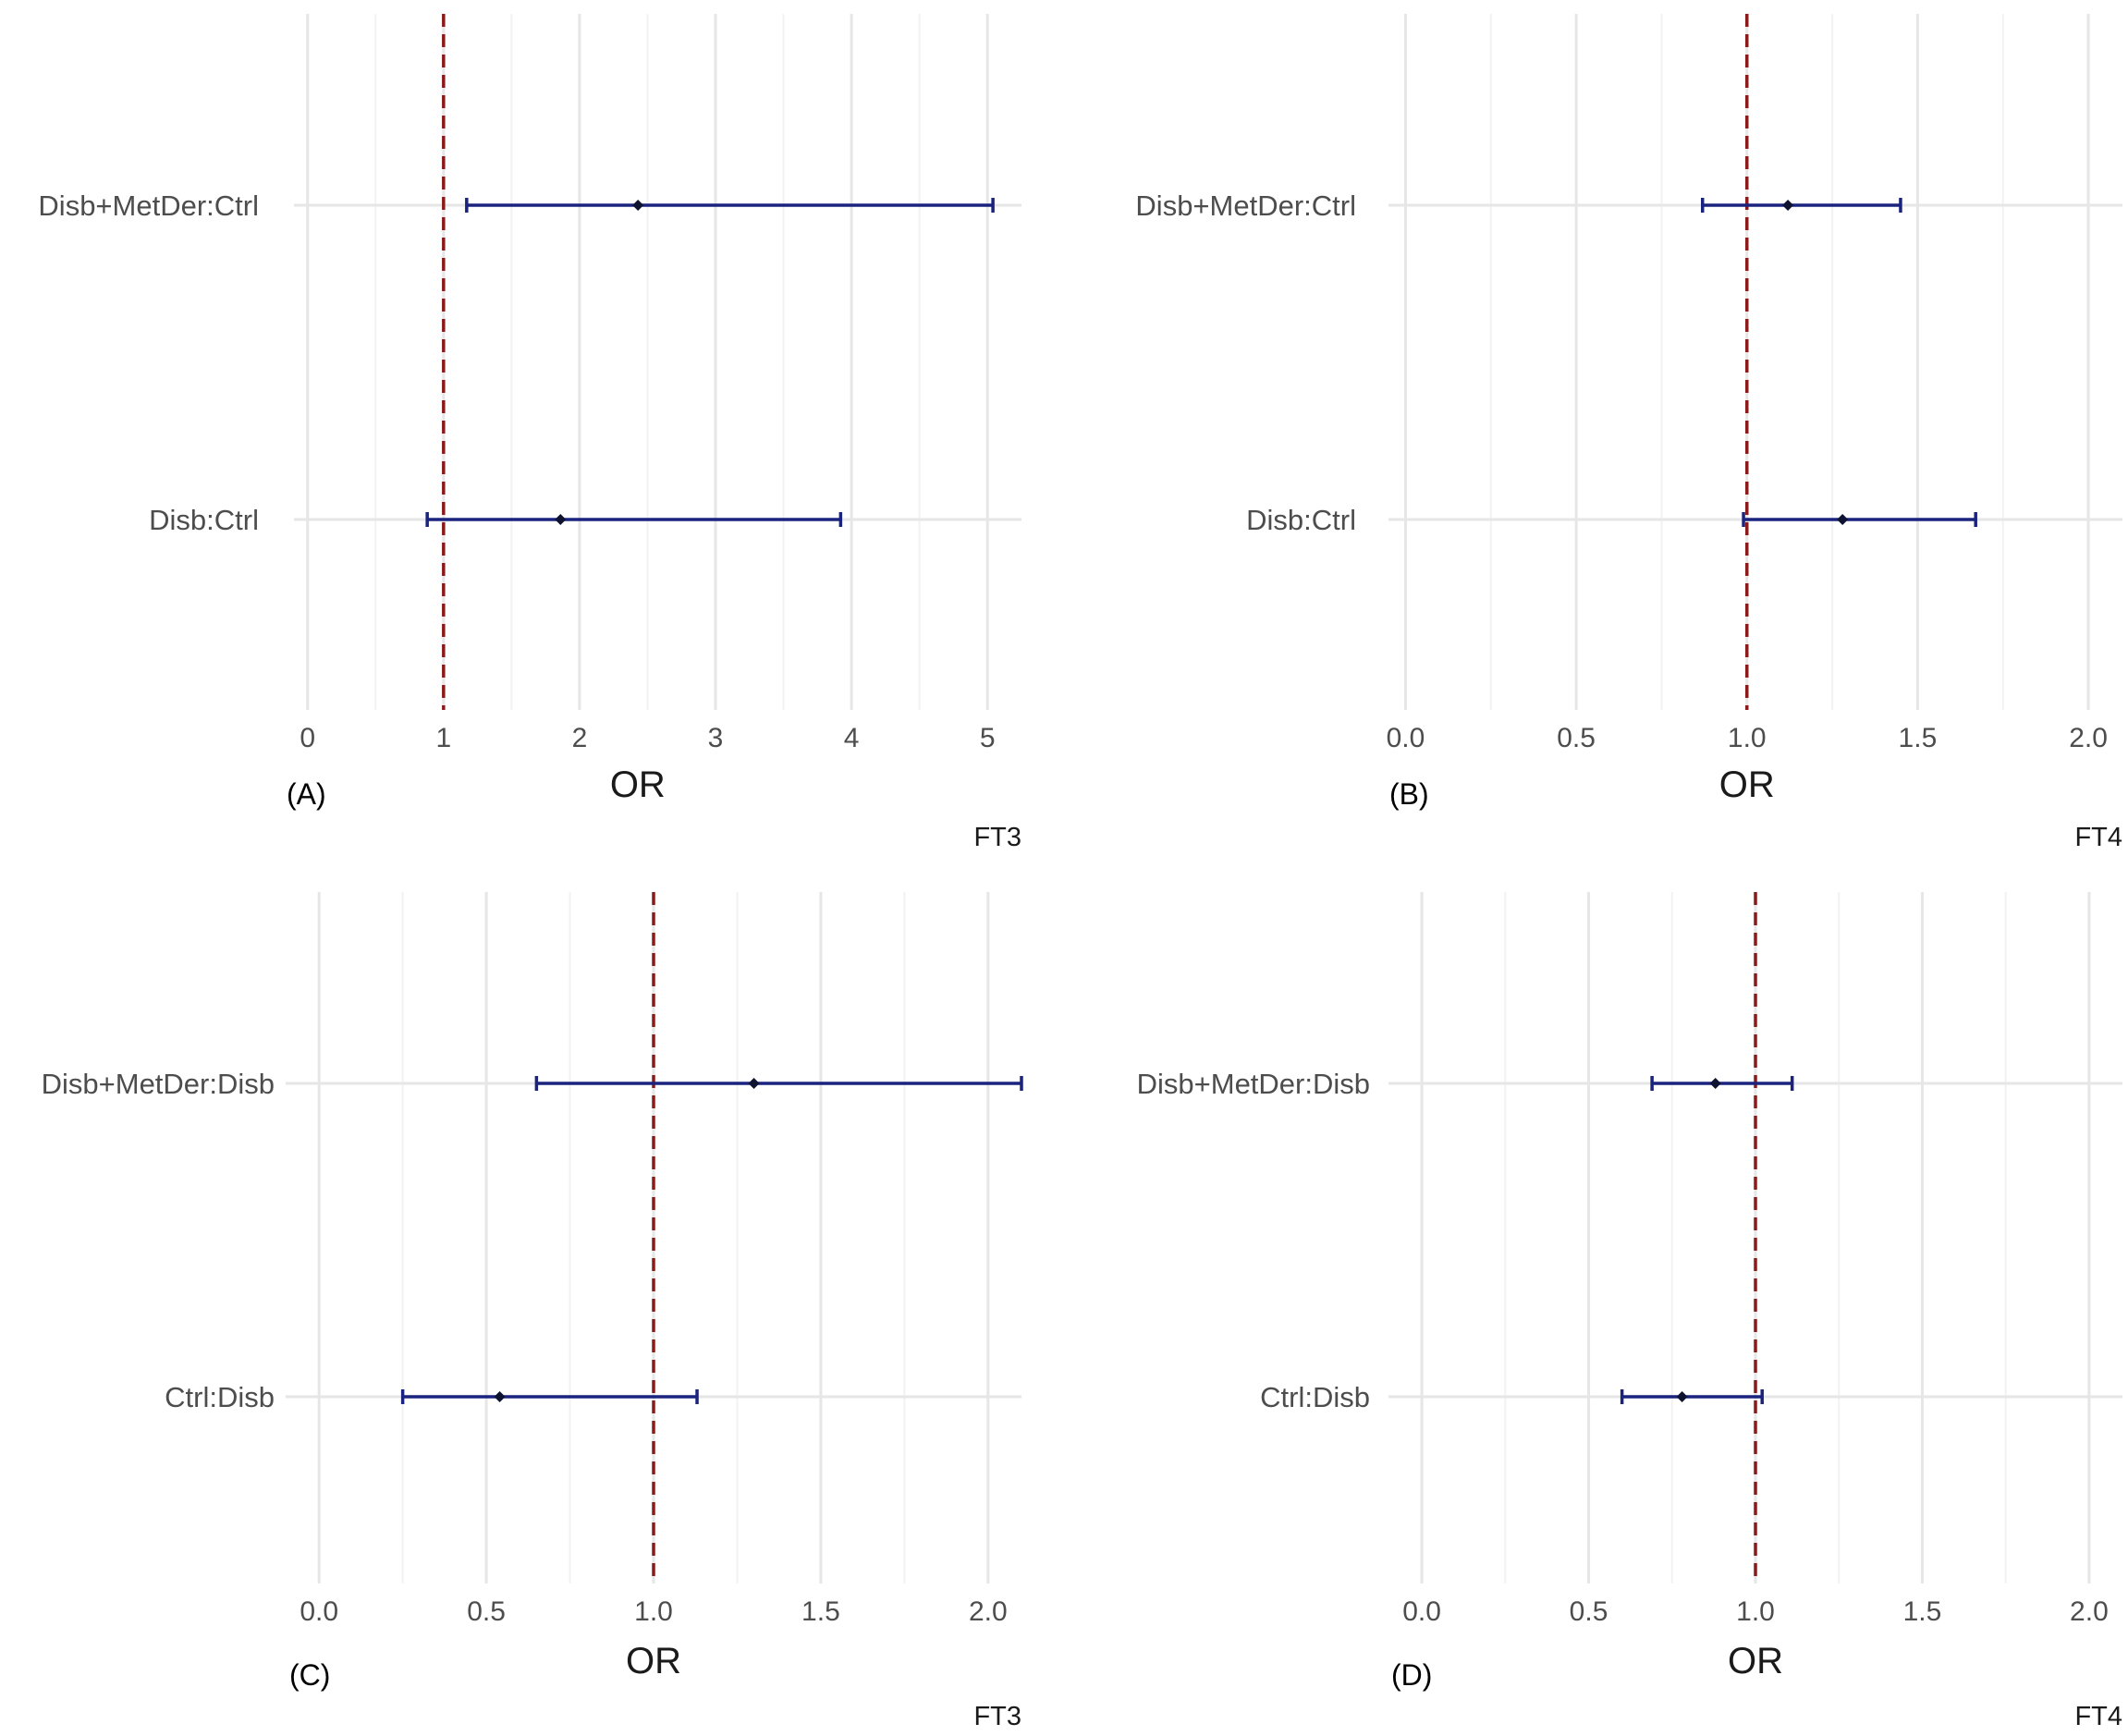  I want to click on panel-label: (B), so click(1409, 794).